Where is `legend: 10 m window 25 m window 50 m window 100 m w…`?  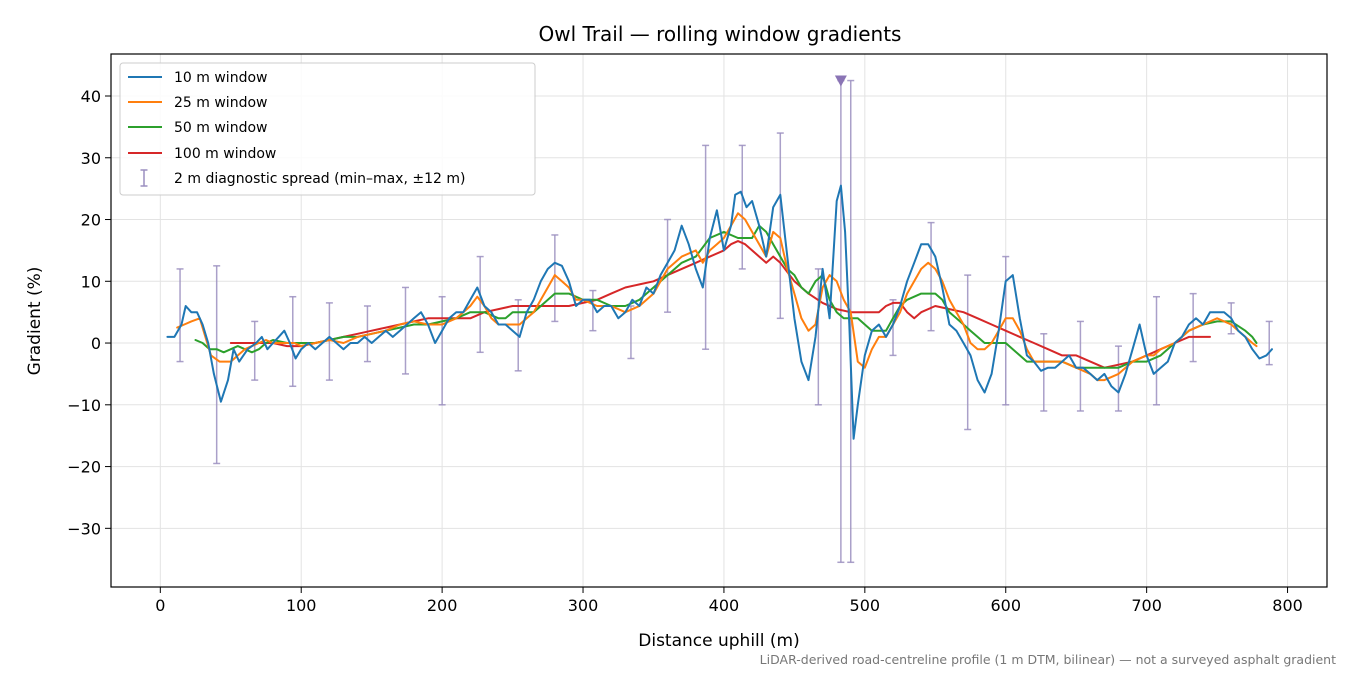
legend: 10 m window 25 m window 50 m window 100 m w… is located at coordinates (327, 129).